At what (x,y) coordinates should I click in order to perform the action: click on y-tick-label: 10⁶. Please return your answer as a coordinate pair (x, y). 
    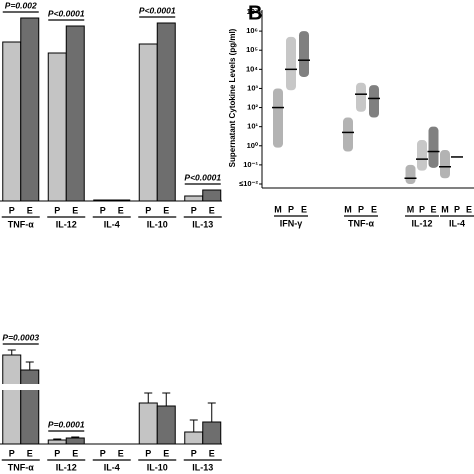
    Looking at the image, I should click on (252, 30).